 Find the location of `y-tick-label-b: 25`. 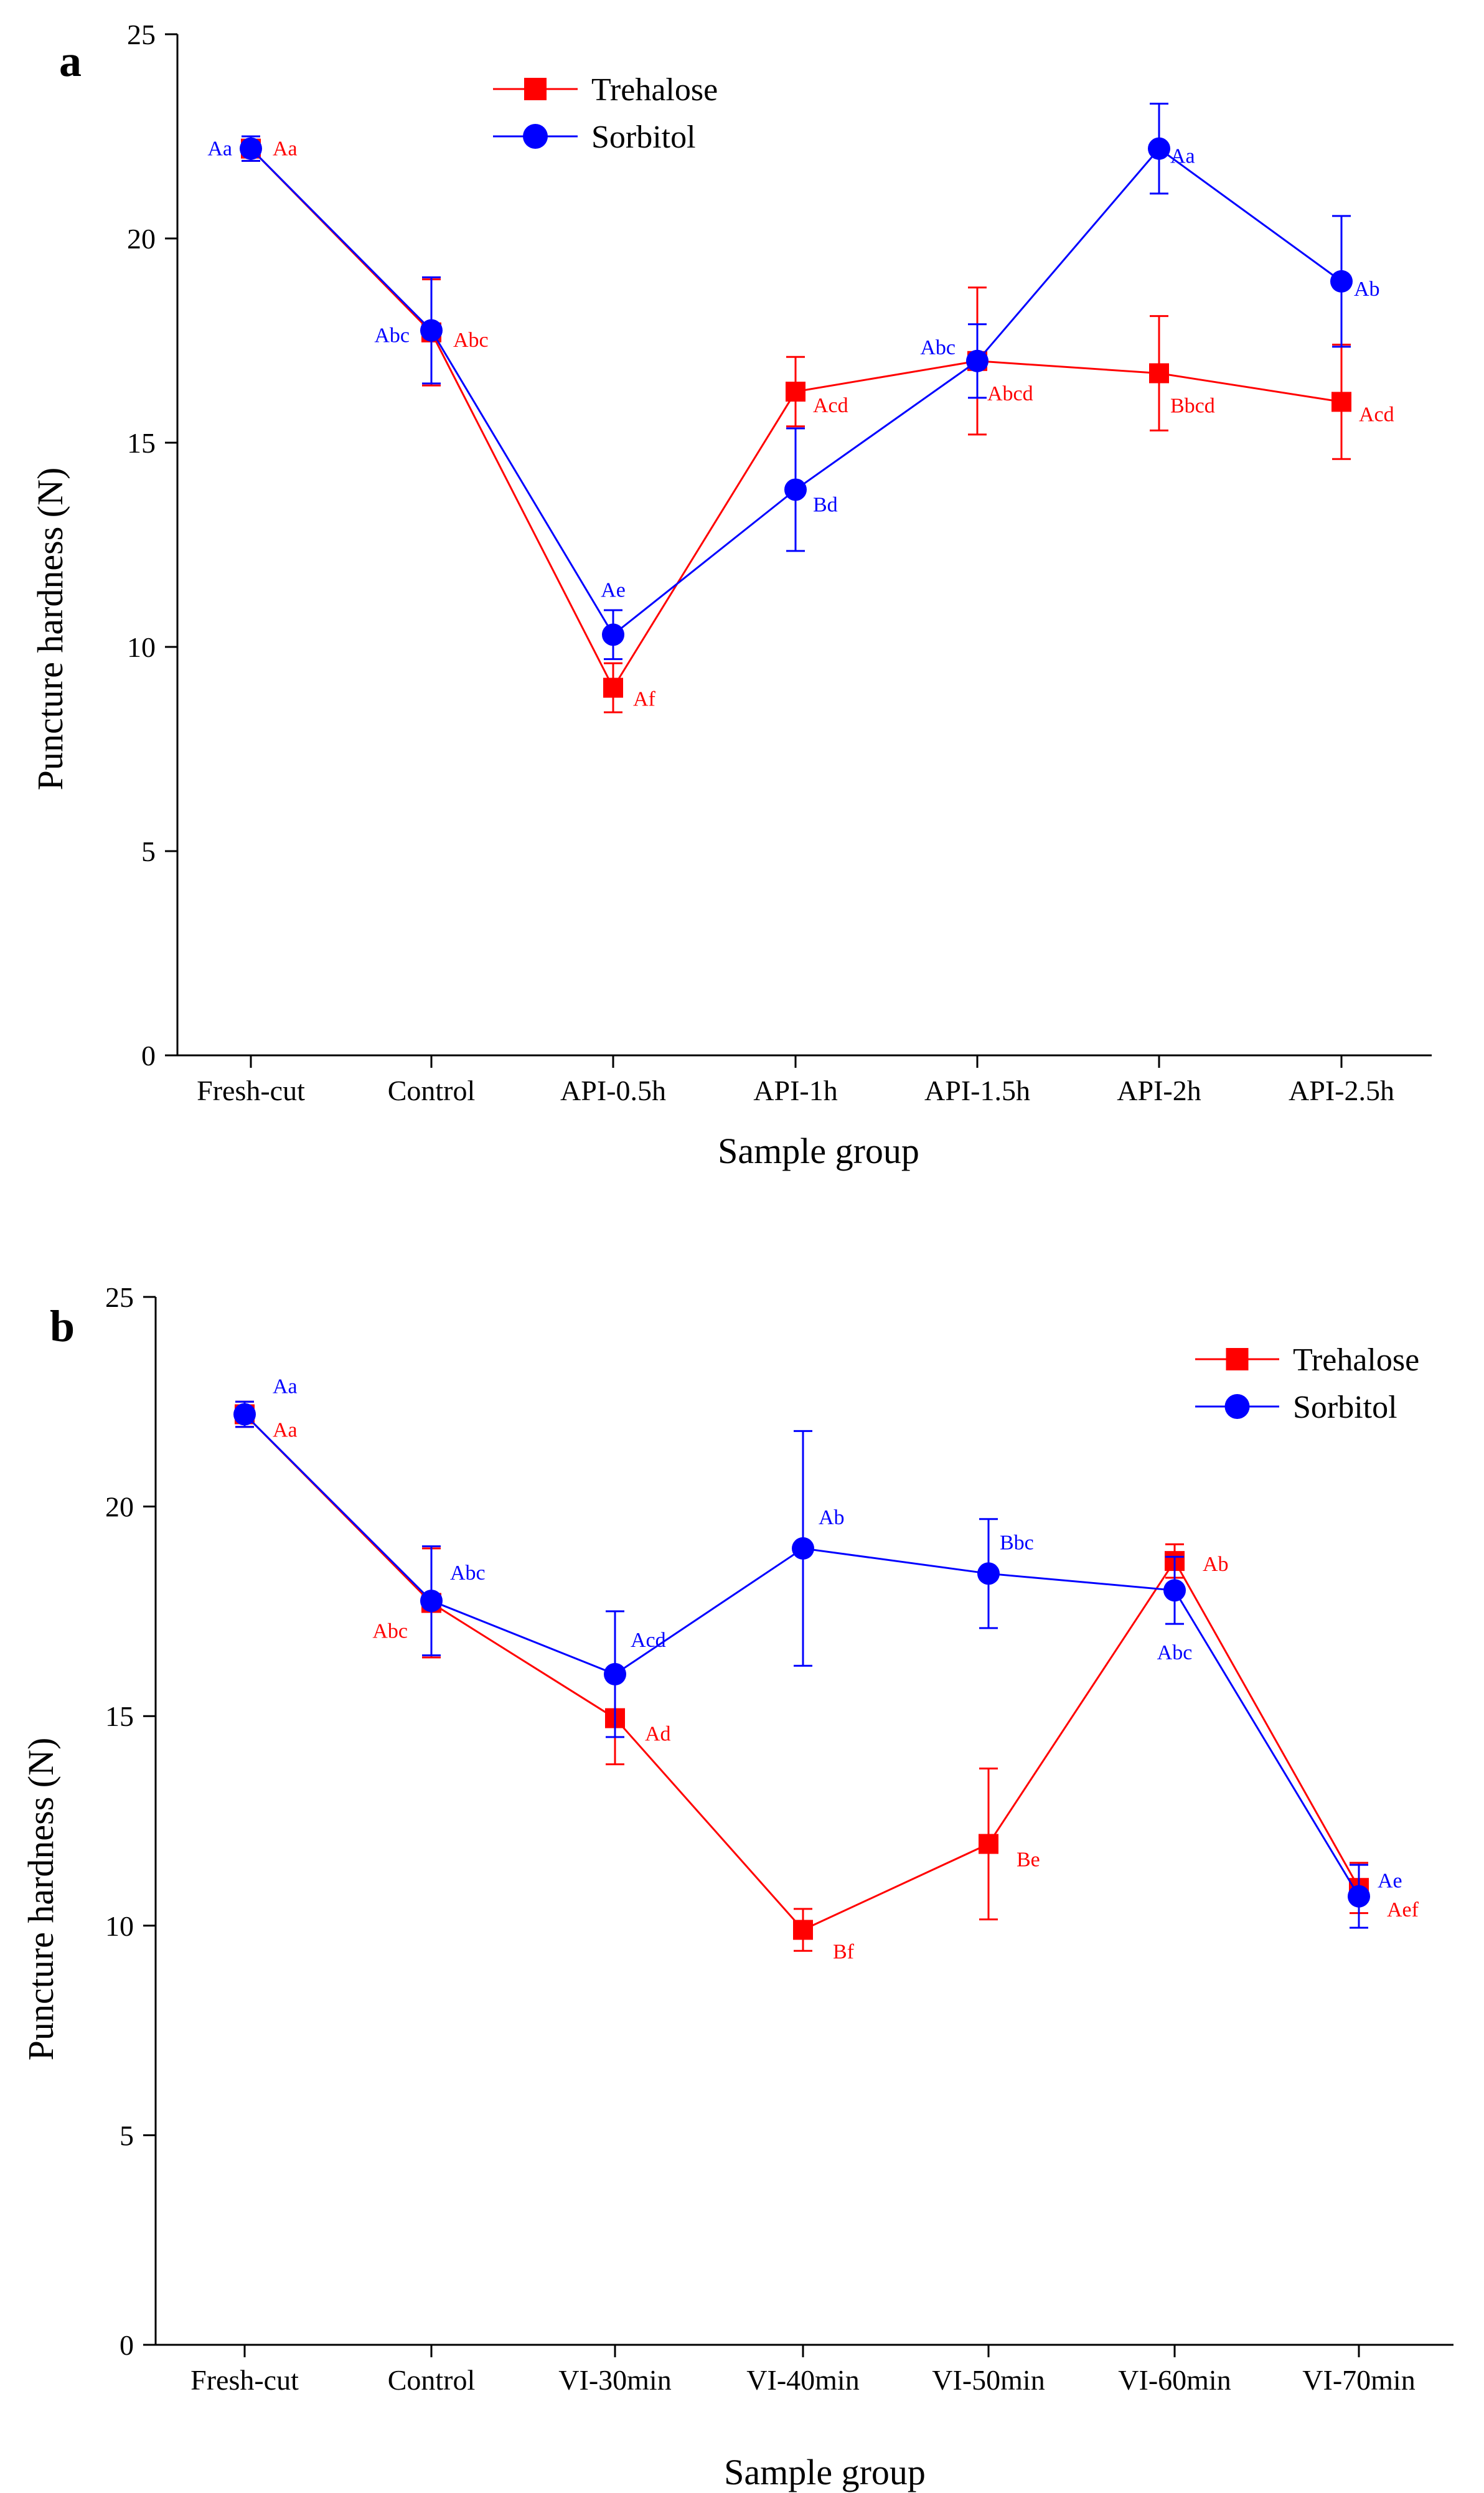

y-tick-label-b: 25 is located at coordinates (119, 1297).